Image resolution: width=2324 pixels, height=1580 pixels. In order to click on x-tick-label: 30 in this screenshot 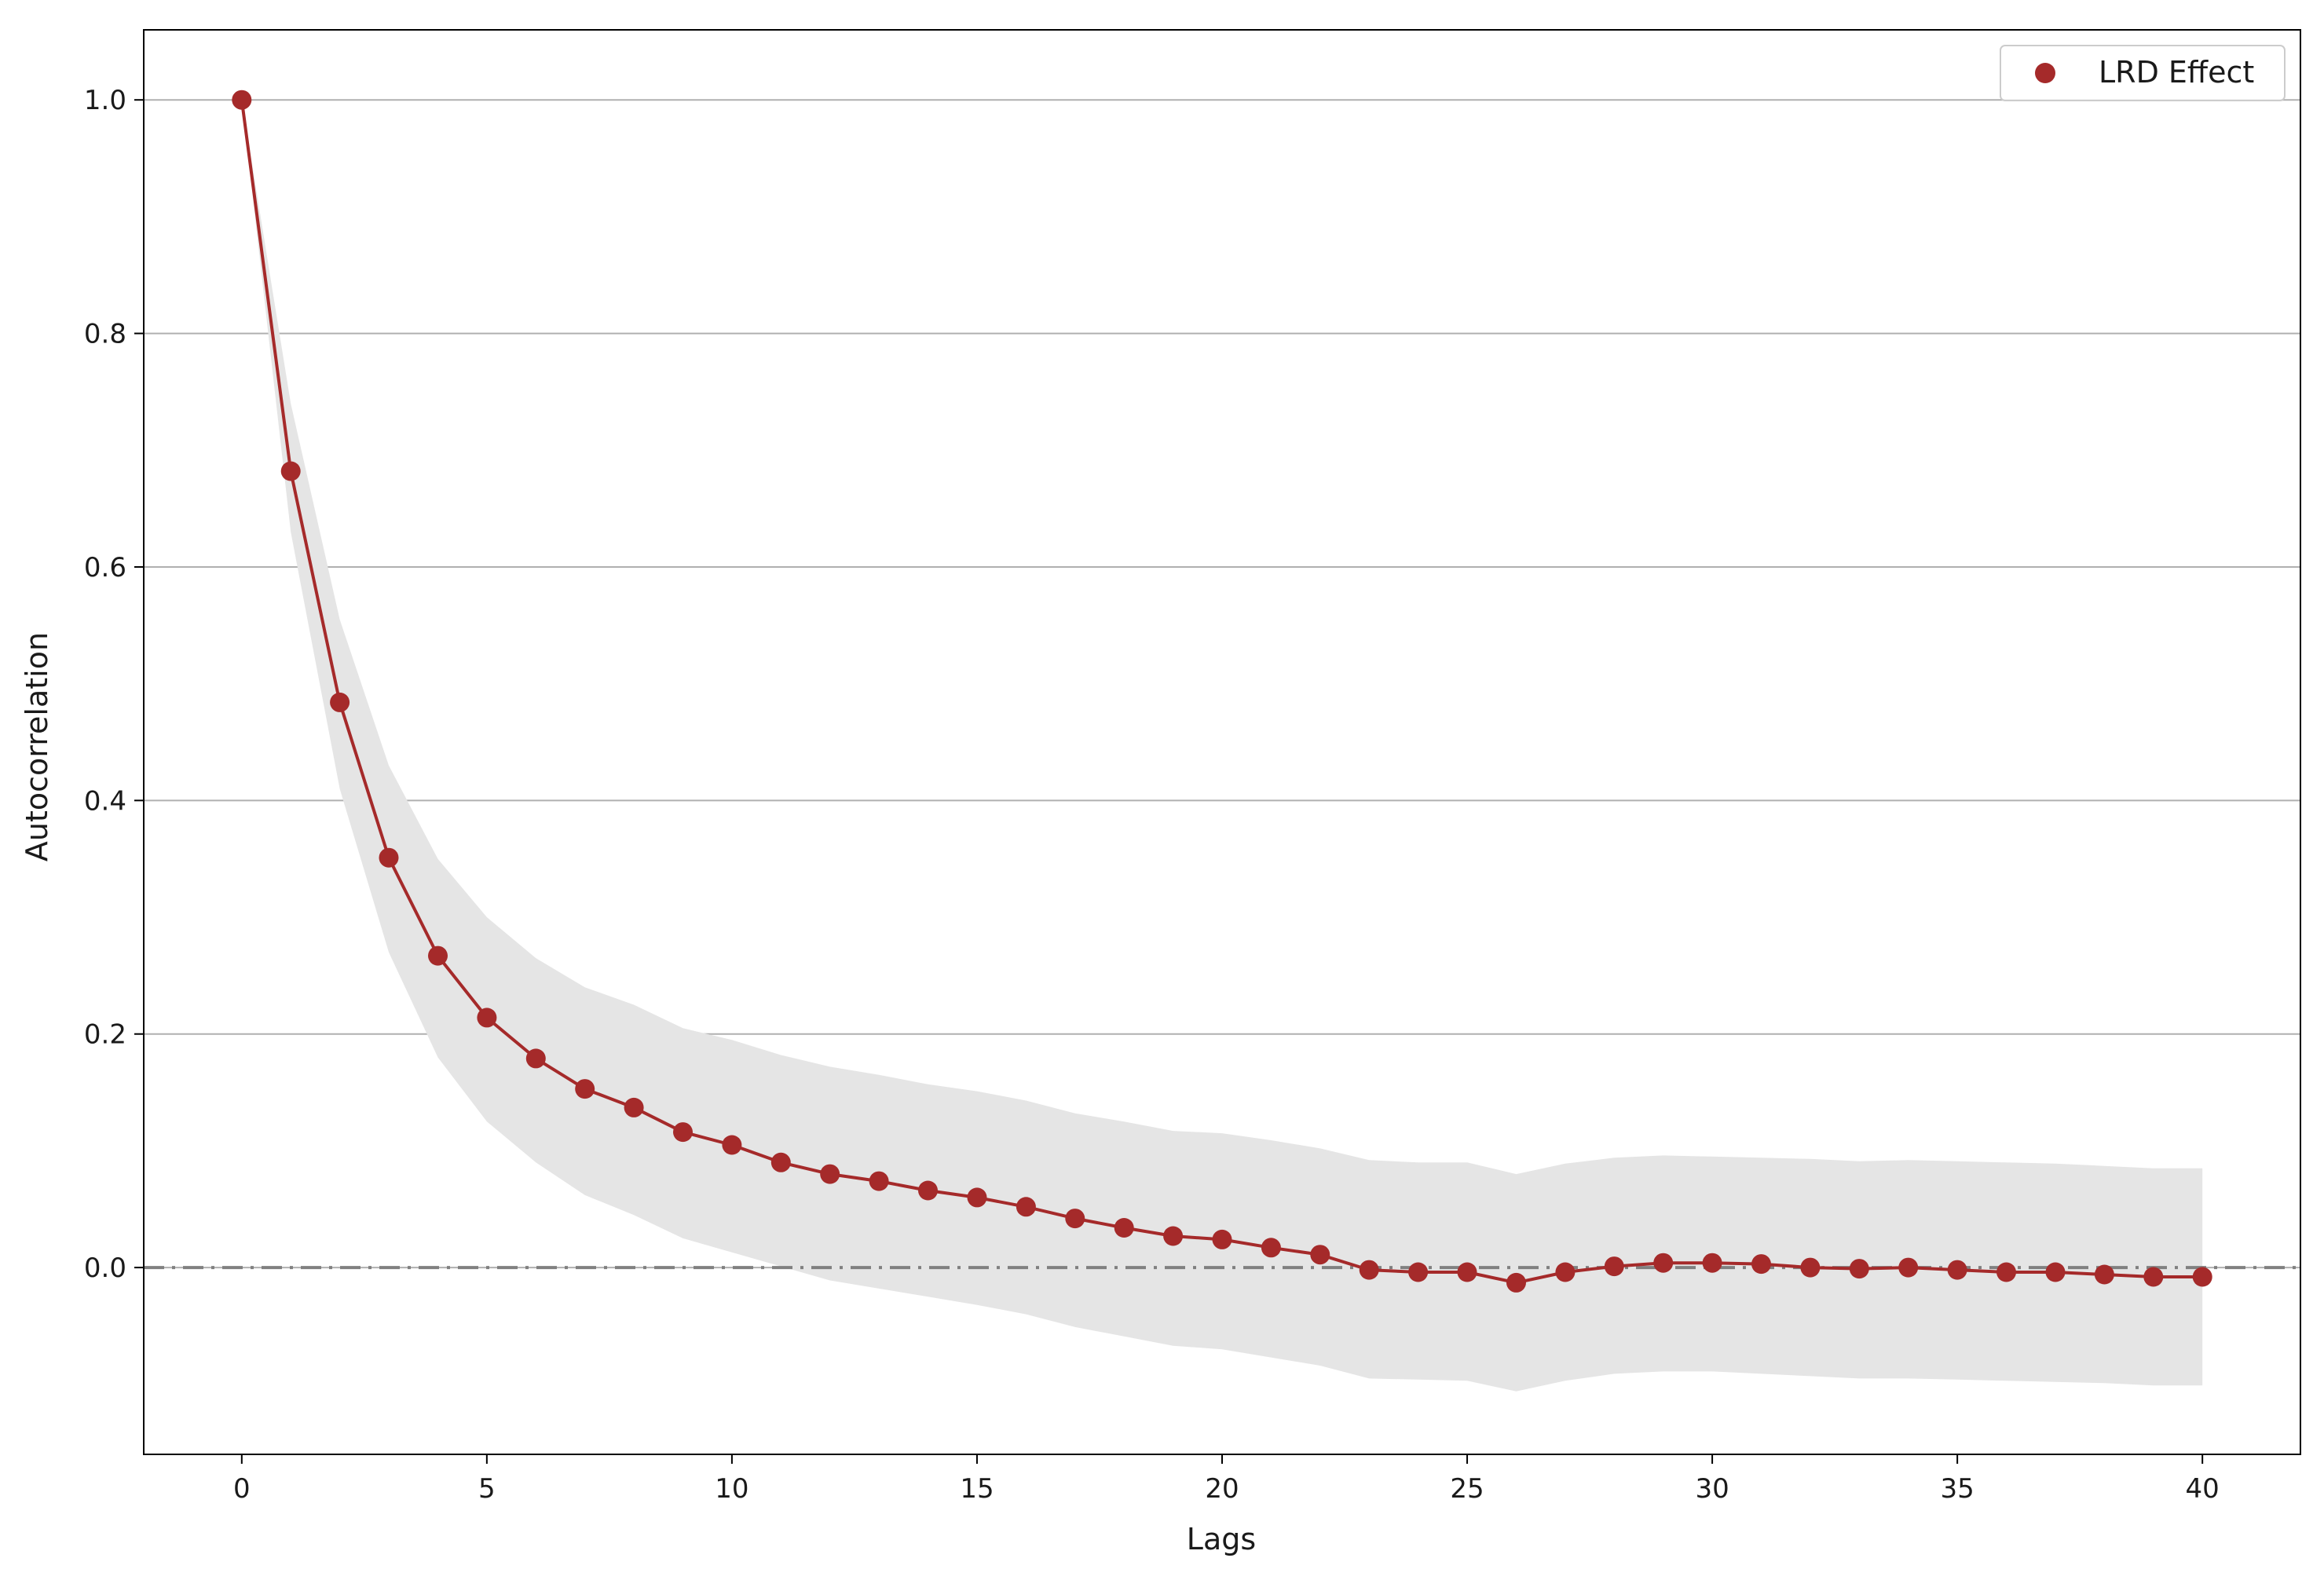, I will do `click(1712, 1489)`.